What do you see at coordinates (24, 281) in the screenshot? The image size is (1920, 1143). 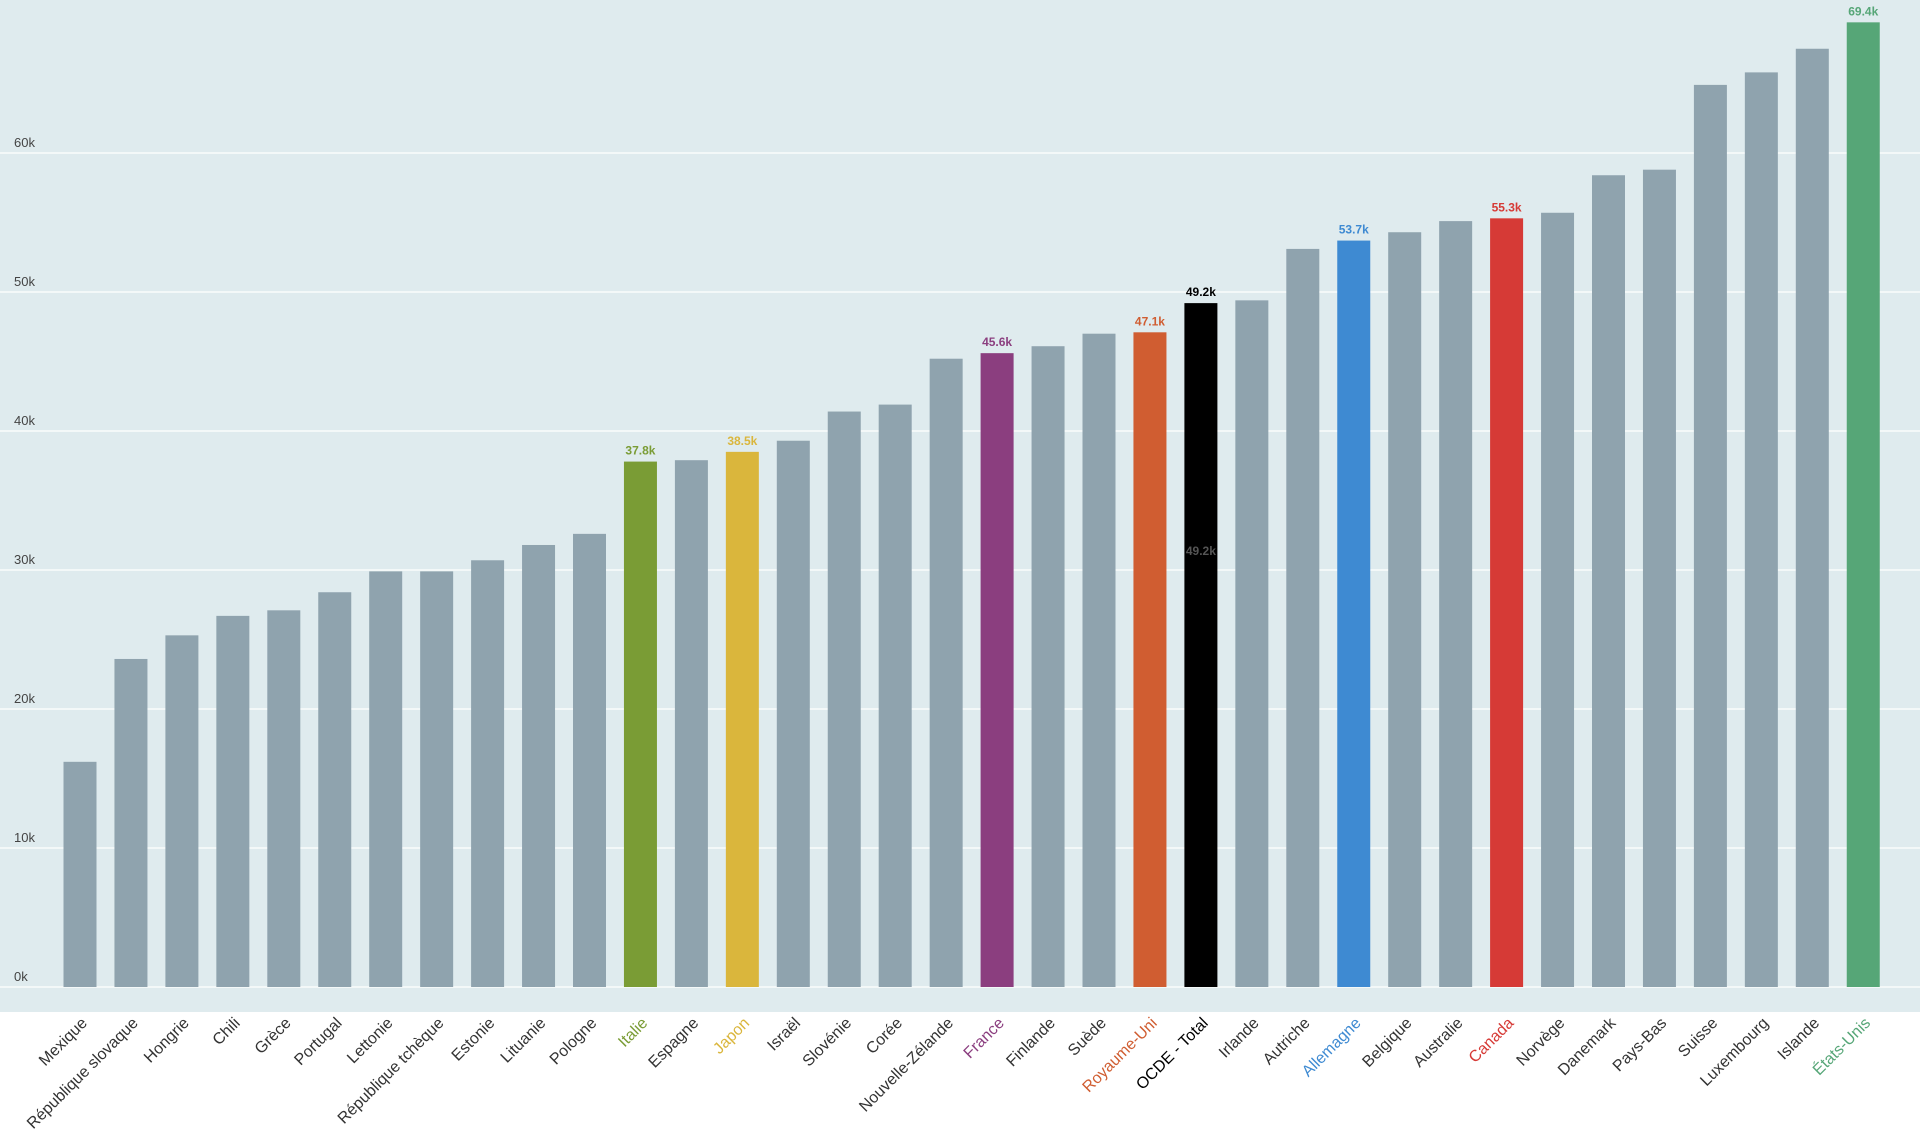 I see `y-tick-label: 50k` at bounding box center [24, 281].